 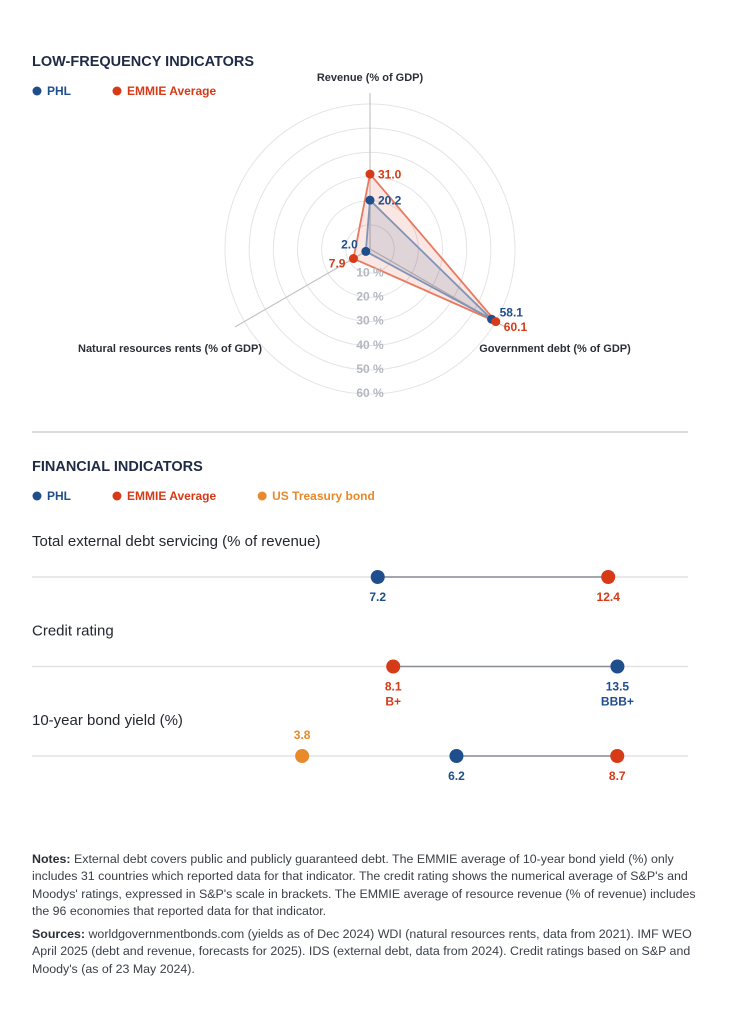 What do you see at coordinates (617, 776) in the screenshot?
I see `value-label: 8.7` at bounding box center [617, 776].